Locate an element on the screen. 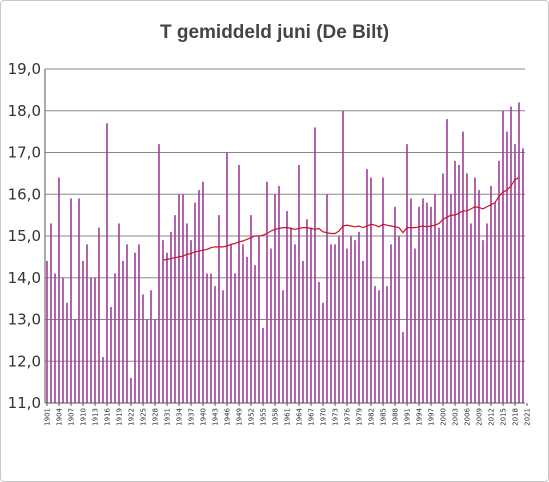  x-tick-label: 1964 is located at coordinates (300, 416).